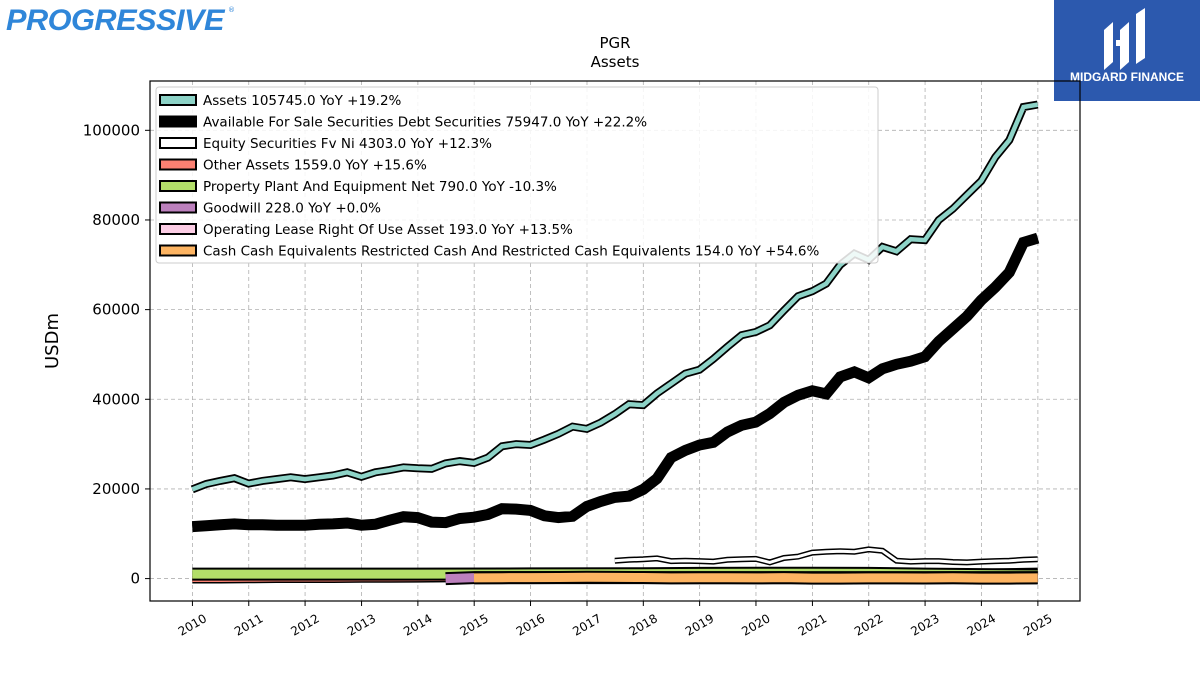  Describe the element at coordinates (812, 624) in the screenshot. I see `x-tick-label: 2021` at that location.